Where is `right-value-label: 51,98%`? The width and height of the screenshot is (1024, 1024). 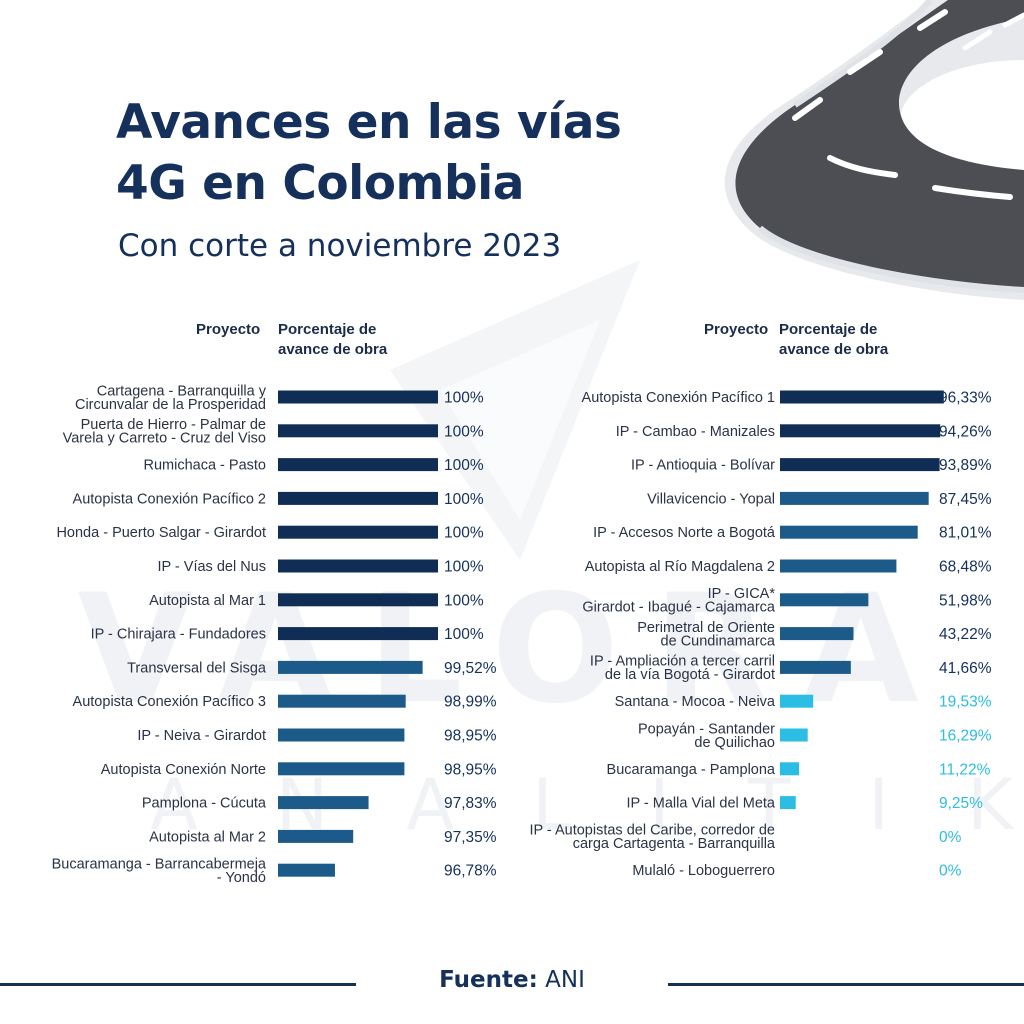 right-value-label: 51,98% is located at coordinates (965, 600).